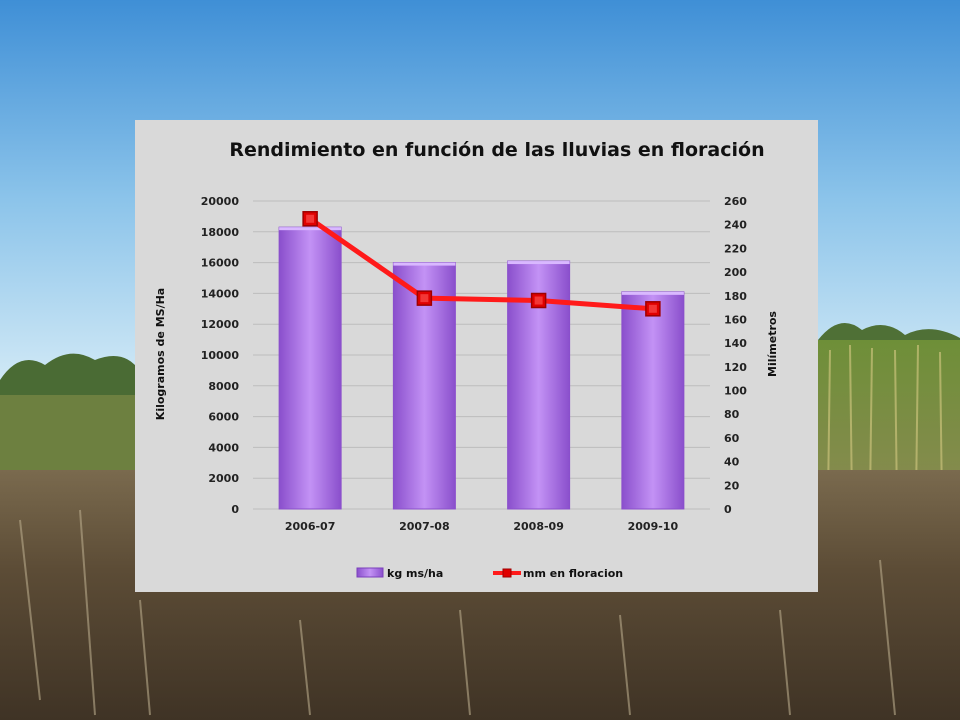 The image size is (960, 720). What do you see at coordinates (772, 344) in the screenshot?
I see `y2-axis-label: Milímetros` at bounding box center [772, 344].